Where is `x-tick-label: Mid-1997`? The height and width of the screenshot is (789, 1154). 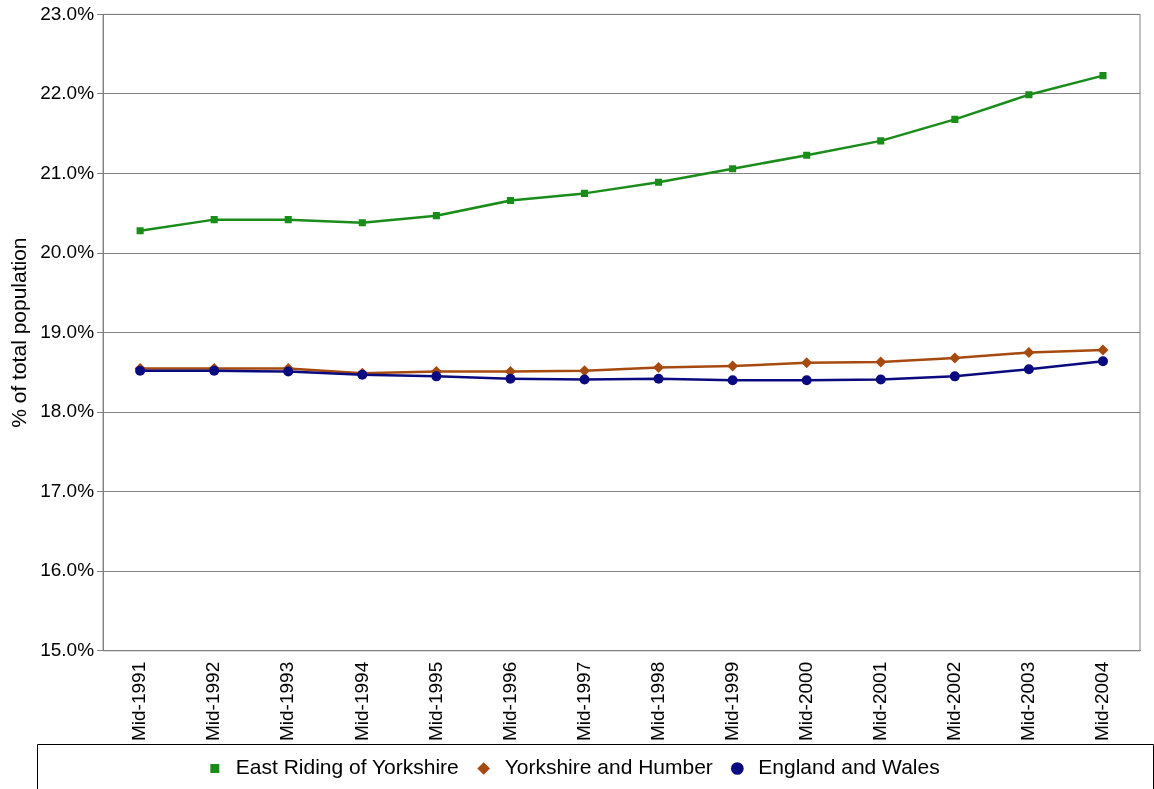 x-tick-label: Mid-1997 is located at coordinates (583, 701).